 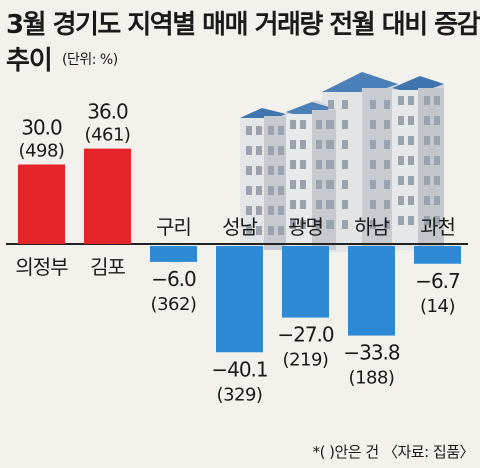 I want to click on bar-positive, so click(x=107, y=196).